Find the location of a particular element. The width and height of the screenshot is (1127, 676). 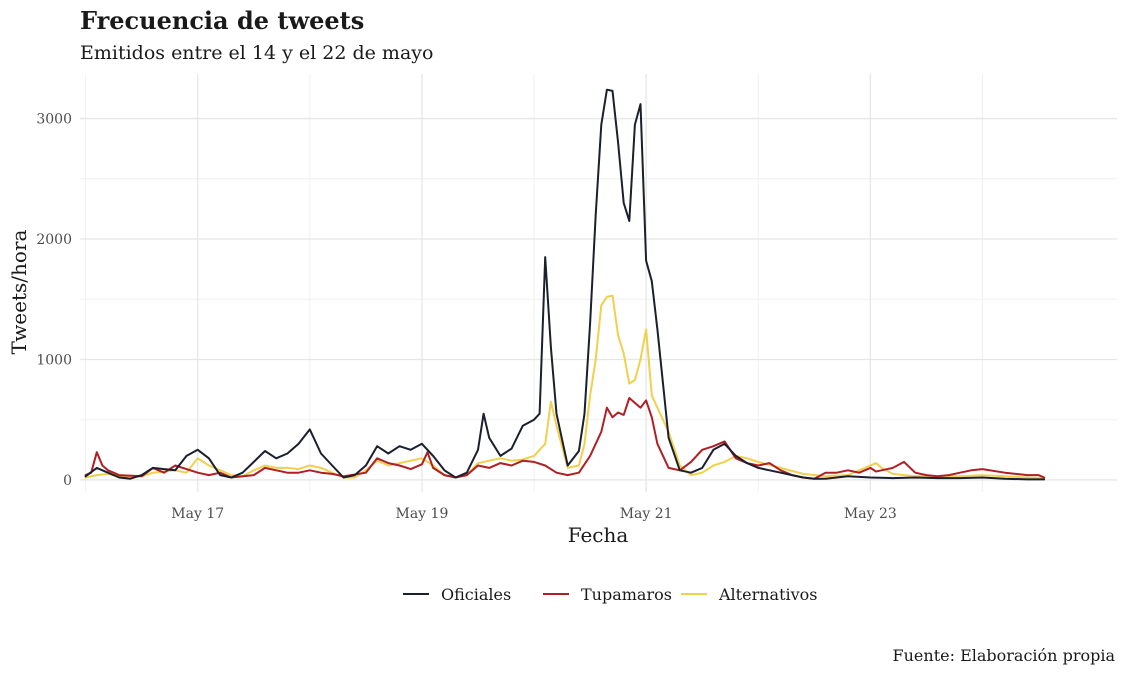

series-line-tupamaros is located at coordinates (565, 438).